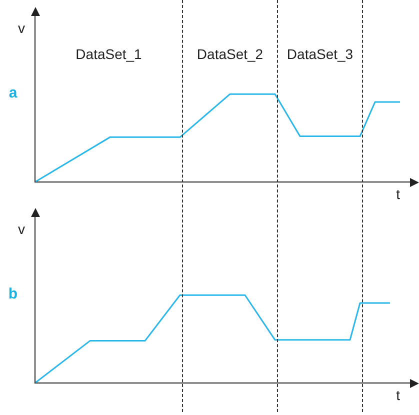 Image resolution: width=419 pixels, height=415 pixels. I want to click on text: DataSet_1, so click(109, 54).